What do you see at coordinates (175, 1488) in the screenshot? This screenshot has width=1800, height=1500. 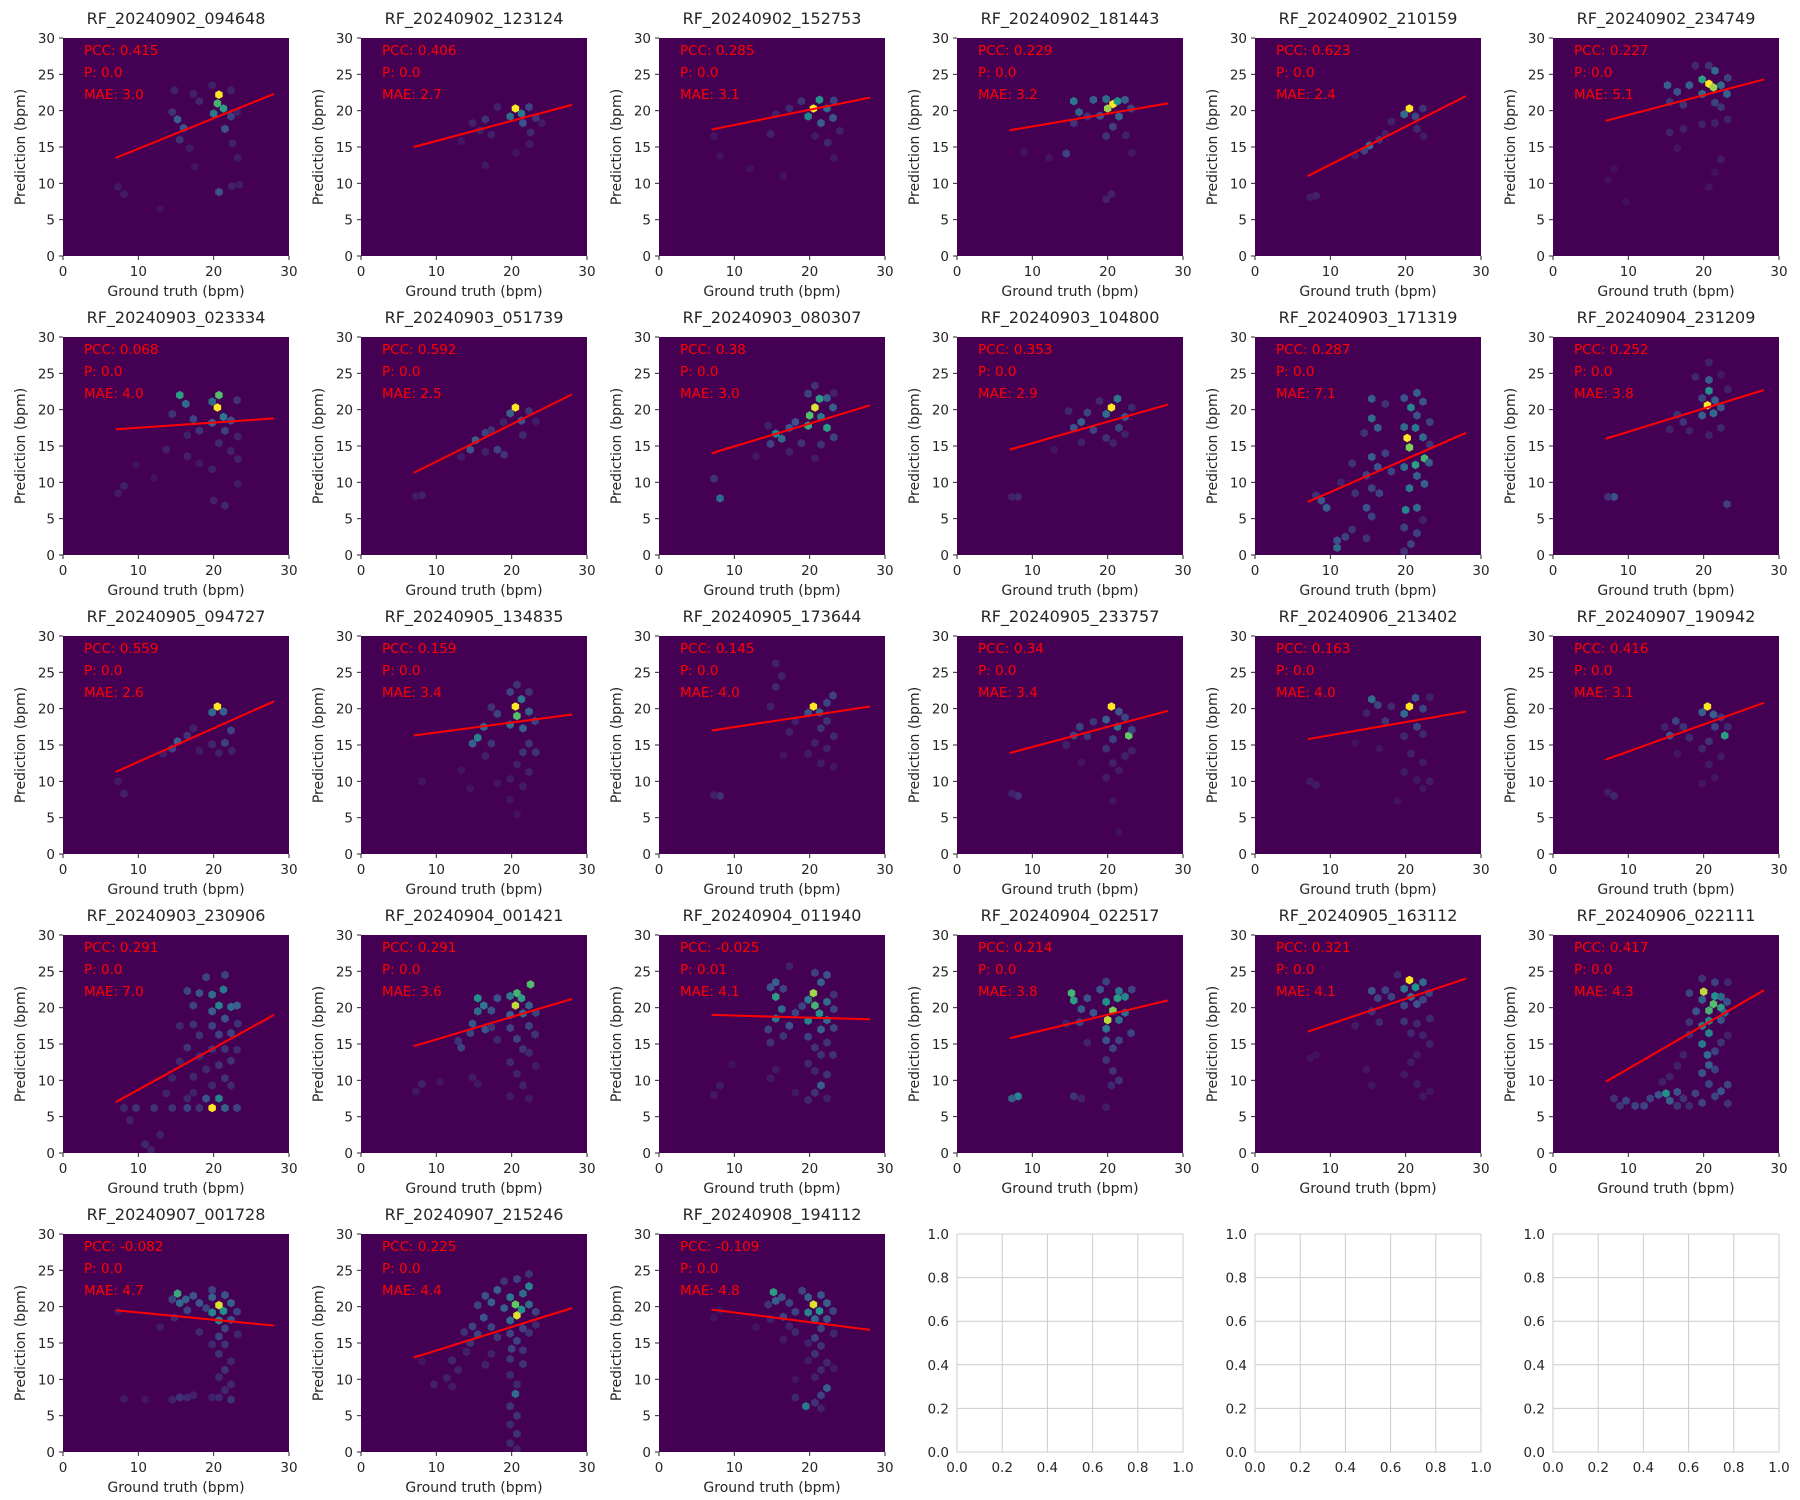 I see `x-axis-label: Ground truth (bpm)` at bounding box center [175, 1488].